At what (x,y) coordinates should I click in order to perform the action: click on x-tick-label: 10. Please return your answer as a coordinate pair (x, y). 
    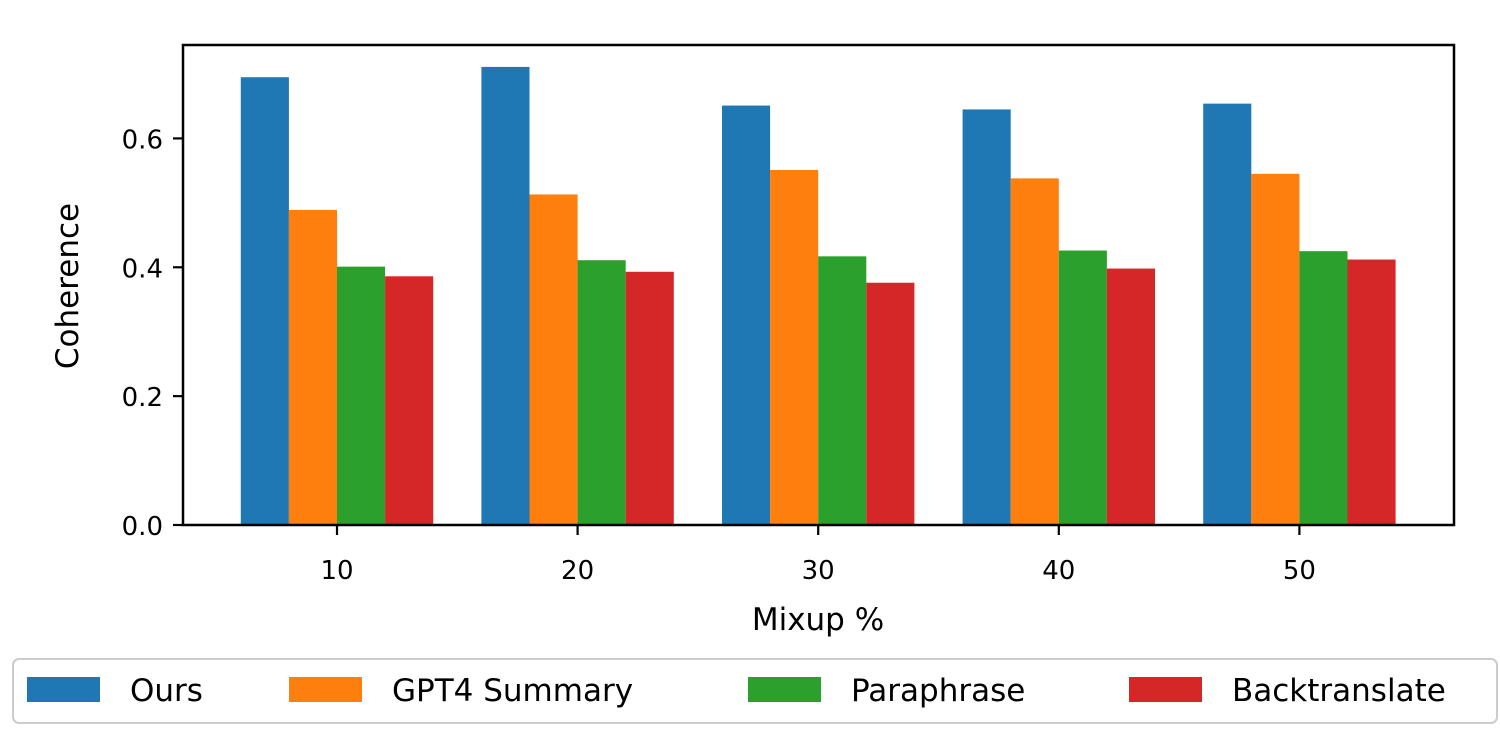
    Looking at the image, I should click on (336, 571).